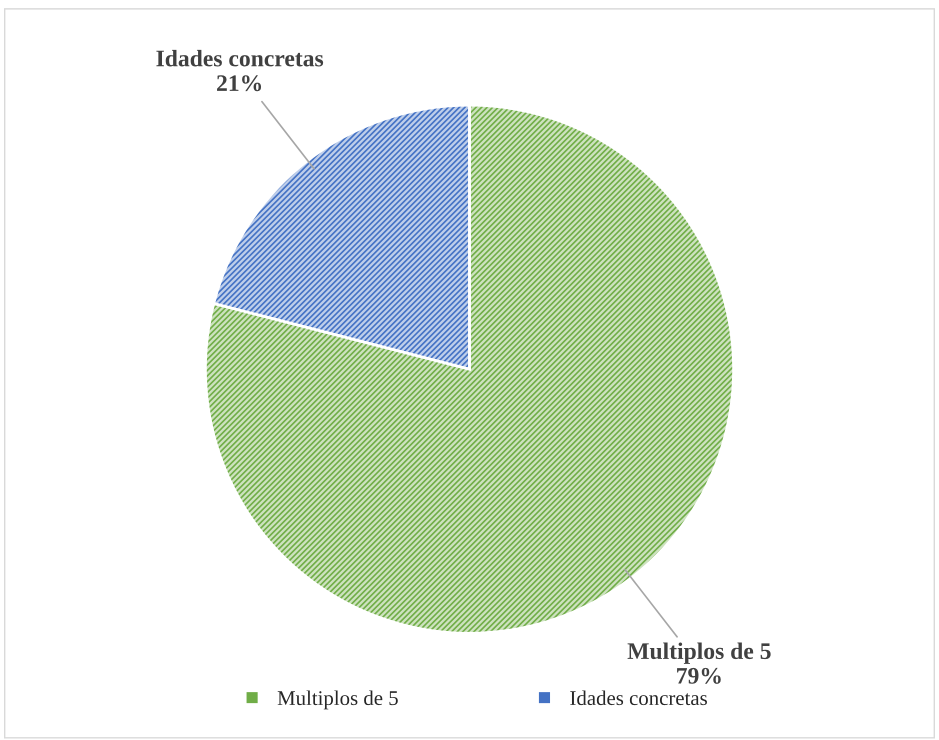 This screenshot has width=939, height=740. Describe the element at coordinates (638, 698) in the screenshot. I see `legend-label: Idades concretas` at that location.